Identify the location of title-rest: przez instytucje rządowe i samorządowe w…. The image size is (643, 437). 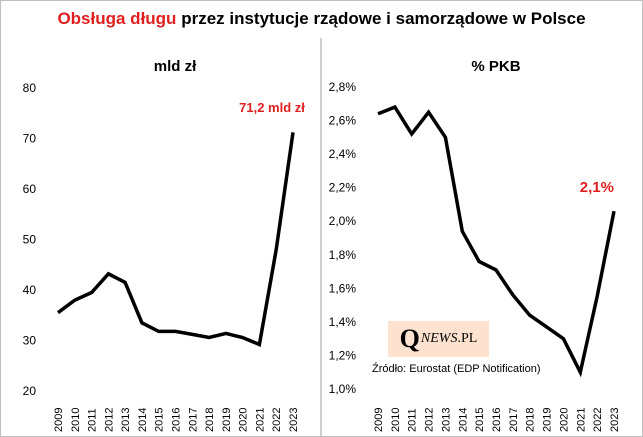
(383, 18).